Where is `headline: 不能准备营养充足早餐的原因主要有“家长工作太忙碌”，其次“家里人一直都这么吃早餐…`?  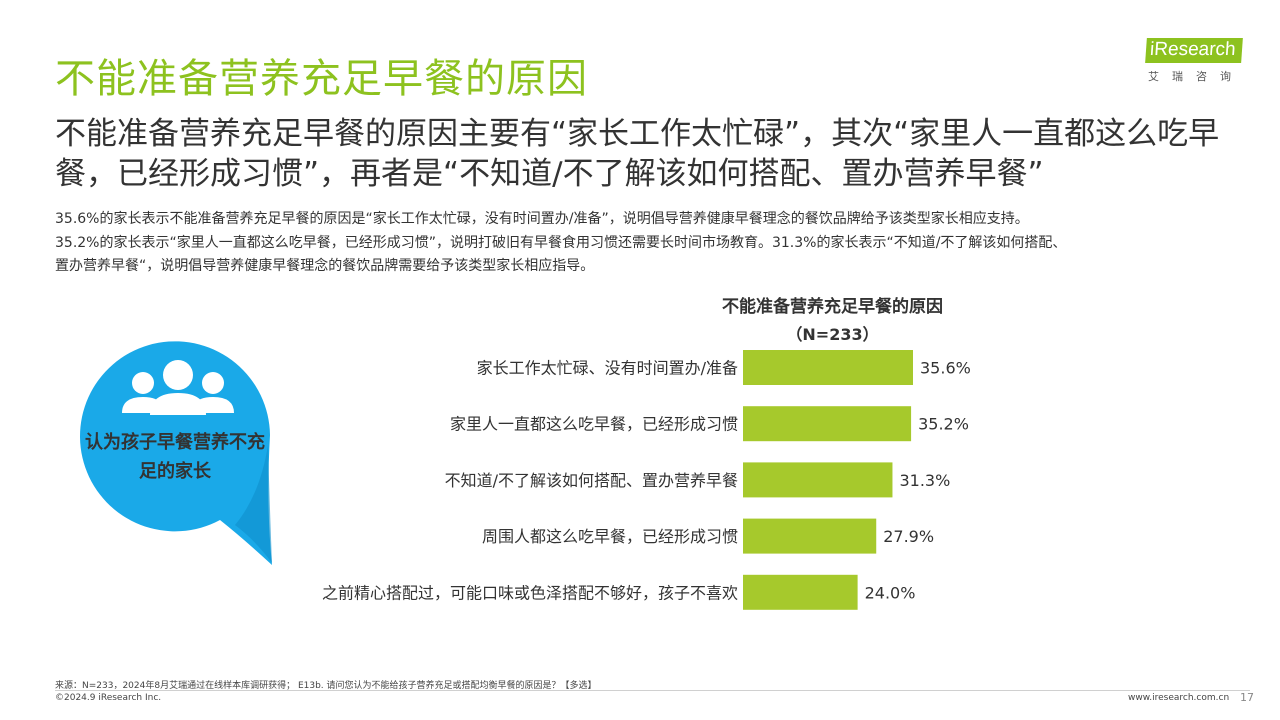
headline: 不能准备营养充足早餐的原因主要有“家长工作太忙碌”，其次“家里人一直都这么吃早餐… is located at coordinates (637, 154).